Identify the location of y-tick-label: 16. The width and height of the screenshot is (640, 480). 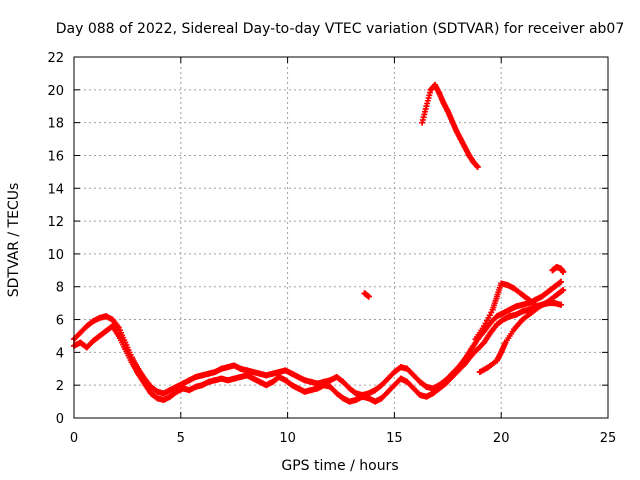
(55, 156).